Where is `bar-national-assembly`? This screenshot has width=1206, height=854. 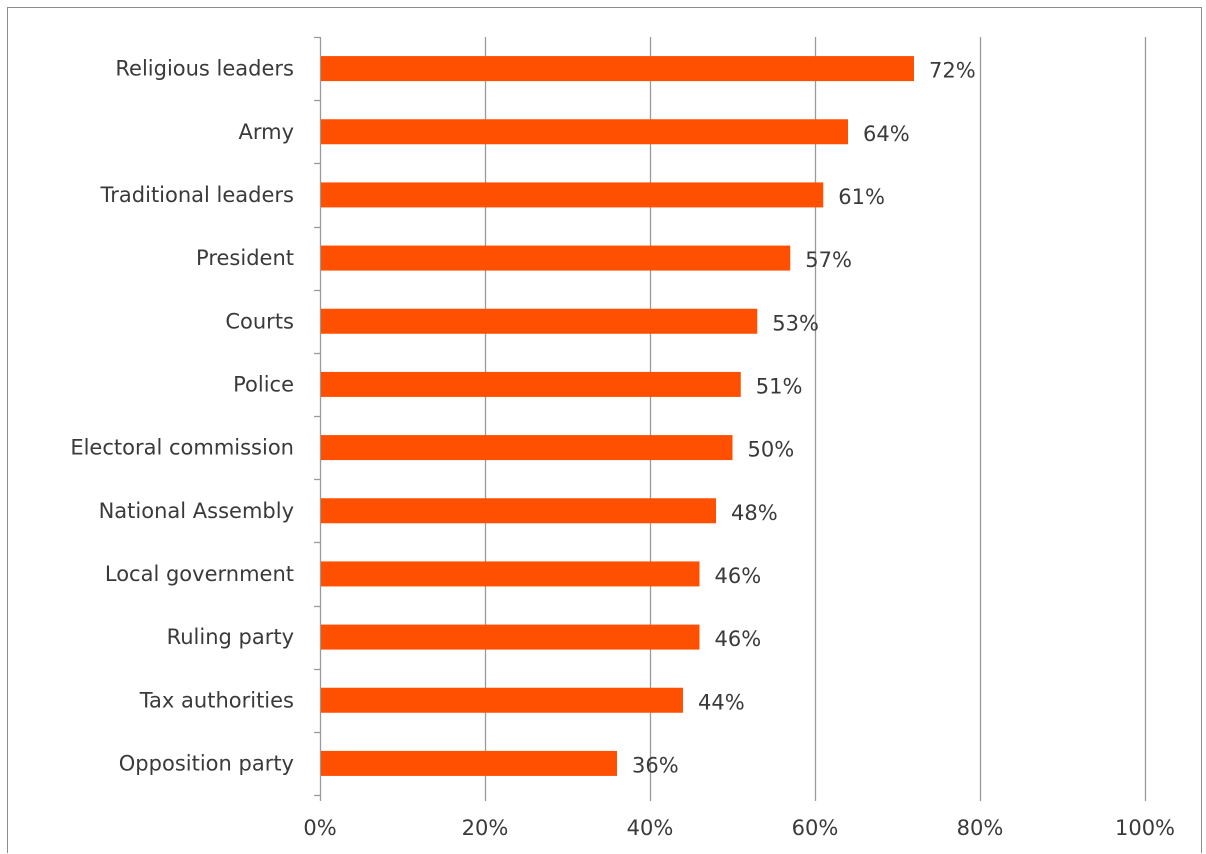 bar-national-assembly is located at coordinates (518, 511).